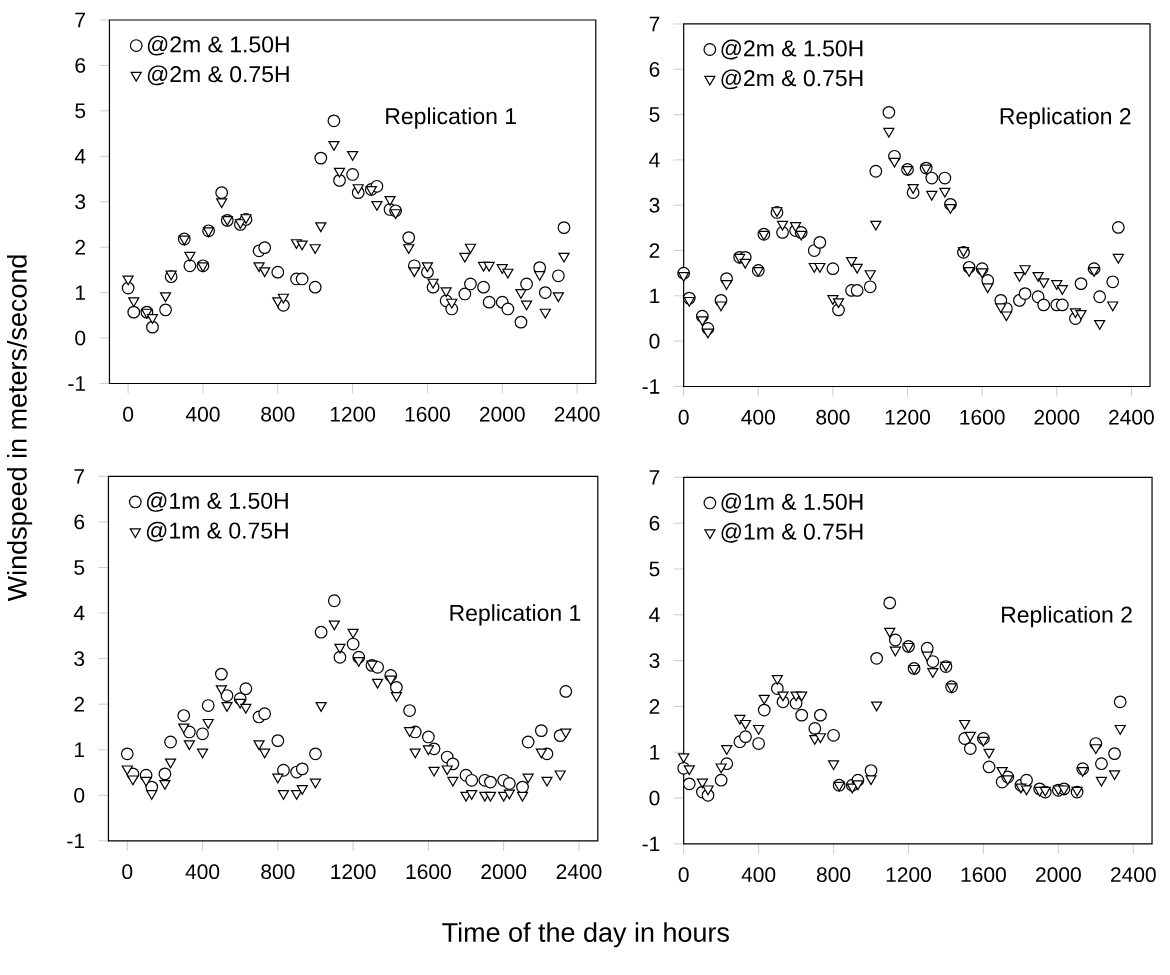 This screenshot has height=975, width=1170. I want to click on legend-label: @1m & 1.50H, so click(792, 503).